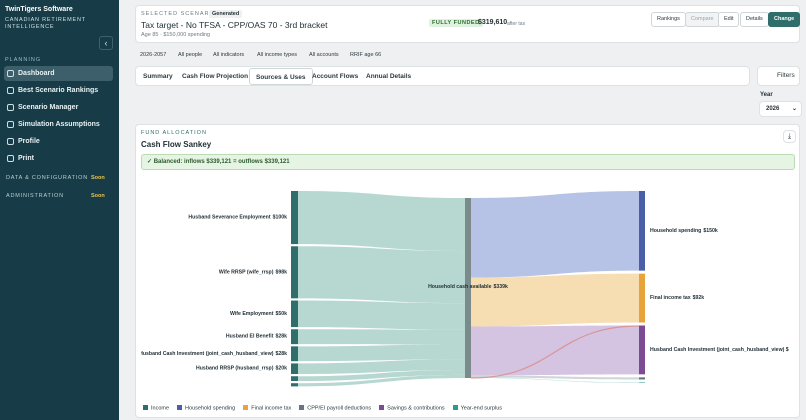 This screenshot has height=420, width=806. Describe the element at coordinates (324, 55) in the screenshot. I see `filter-chip: All accounts` at that location.